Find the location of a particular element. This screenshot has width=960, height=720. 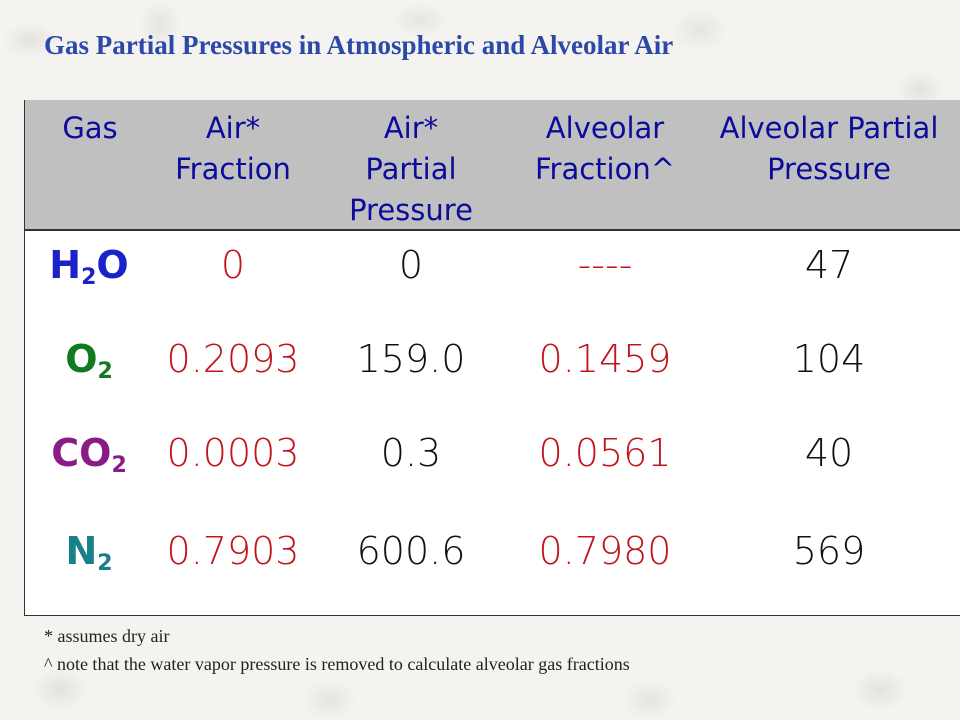

header-text: Alveolar is located at coordinates (605, 128).